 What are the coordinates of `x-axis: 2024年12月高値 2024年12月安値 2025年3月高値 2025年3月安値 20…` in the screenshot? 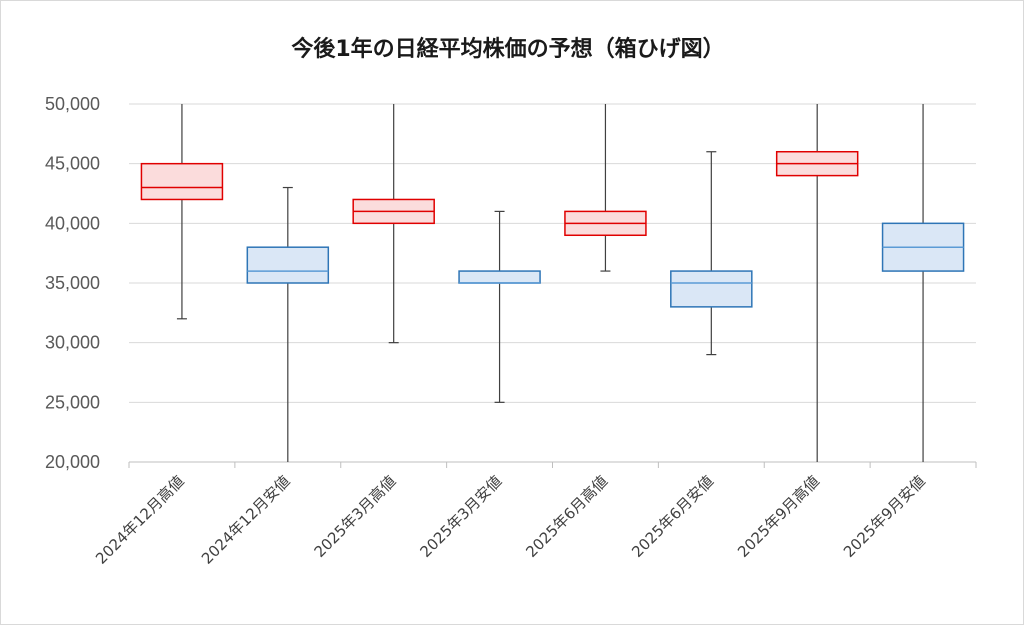 It's located at (534, 514).